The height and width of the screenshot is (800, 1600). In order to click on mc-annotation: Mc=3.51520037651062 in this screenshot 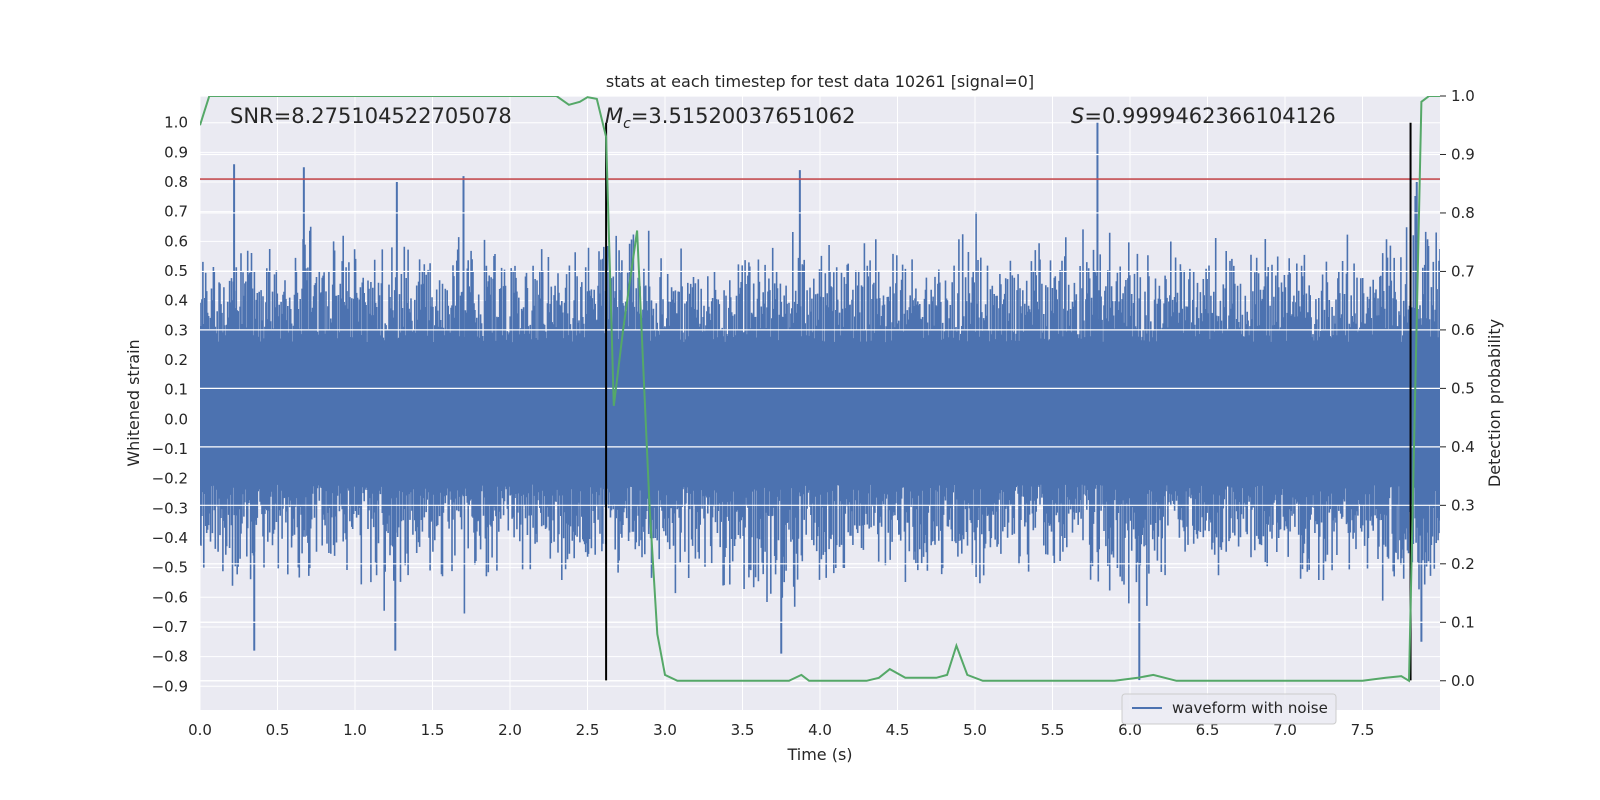, I will do `click(730, 118)`.